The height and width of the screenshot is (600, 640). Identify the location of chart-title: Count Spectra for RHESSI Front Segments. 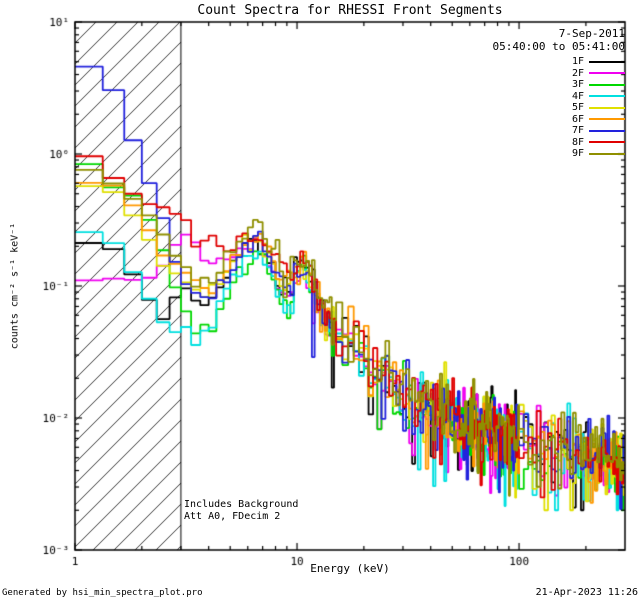
(350, 10).